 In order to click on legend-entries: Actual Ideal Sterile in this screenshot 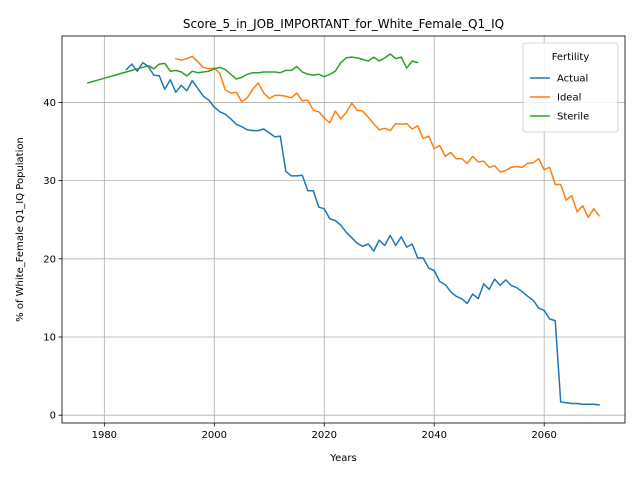, I will do `click(559, 98)`.